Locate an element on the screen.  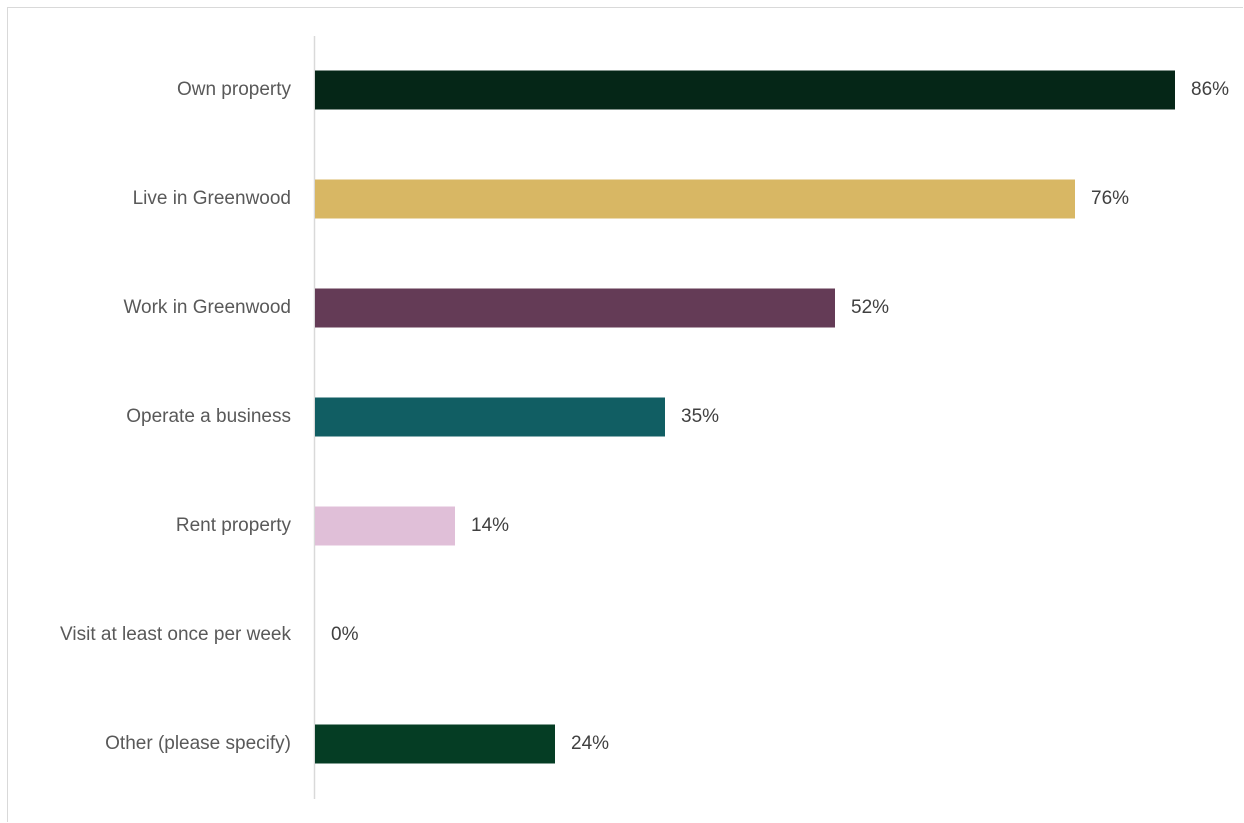
category-label: Visit at least once per week is located at coordinates (175, 634).